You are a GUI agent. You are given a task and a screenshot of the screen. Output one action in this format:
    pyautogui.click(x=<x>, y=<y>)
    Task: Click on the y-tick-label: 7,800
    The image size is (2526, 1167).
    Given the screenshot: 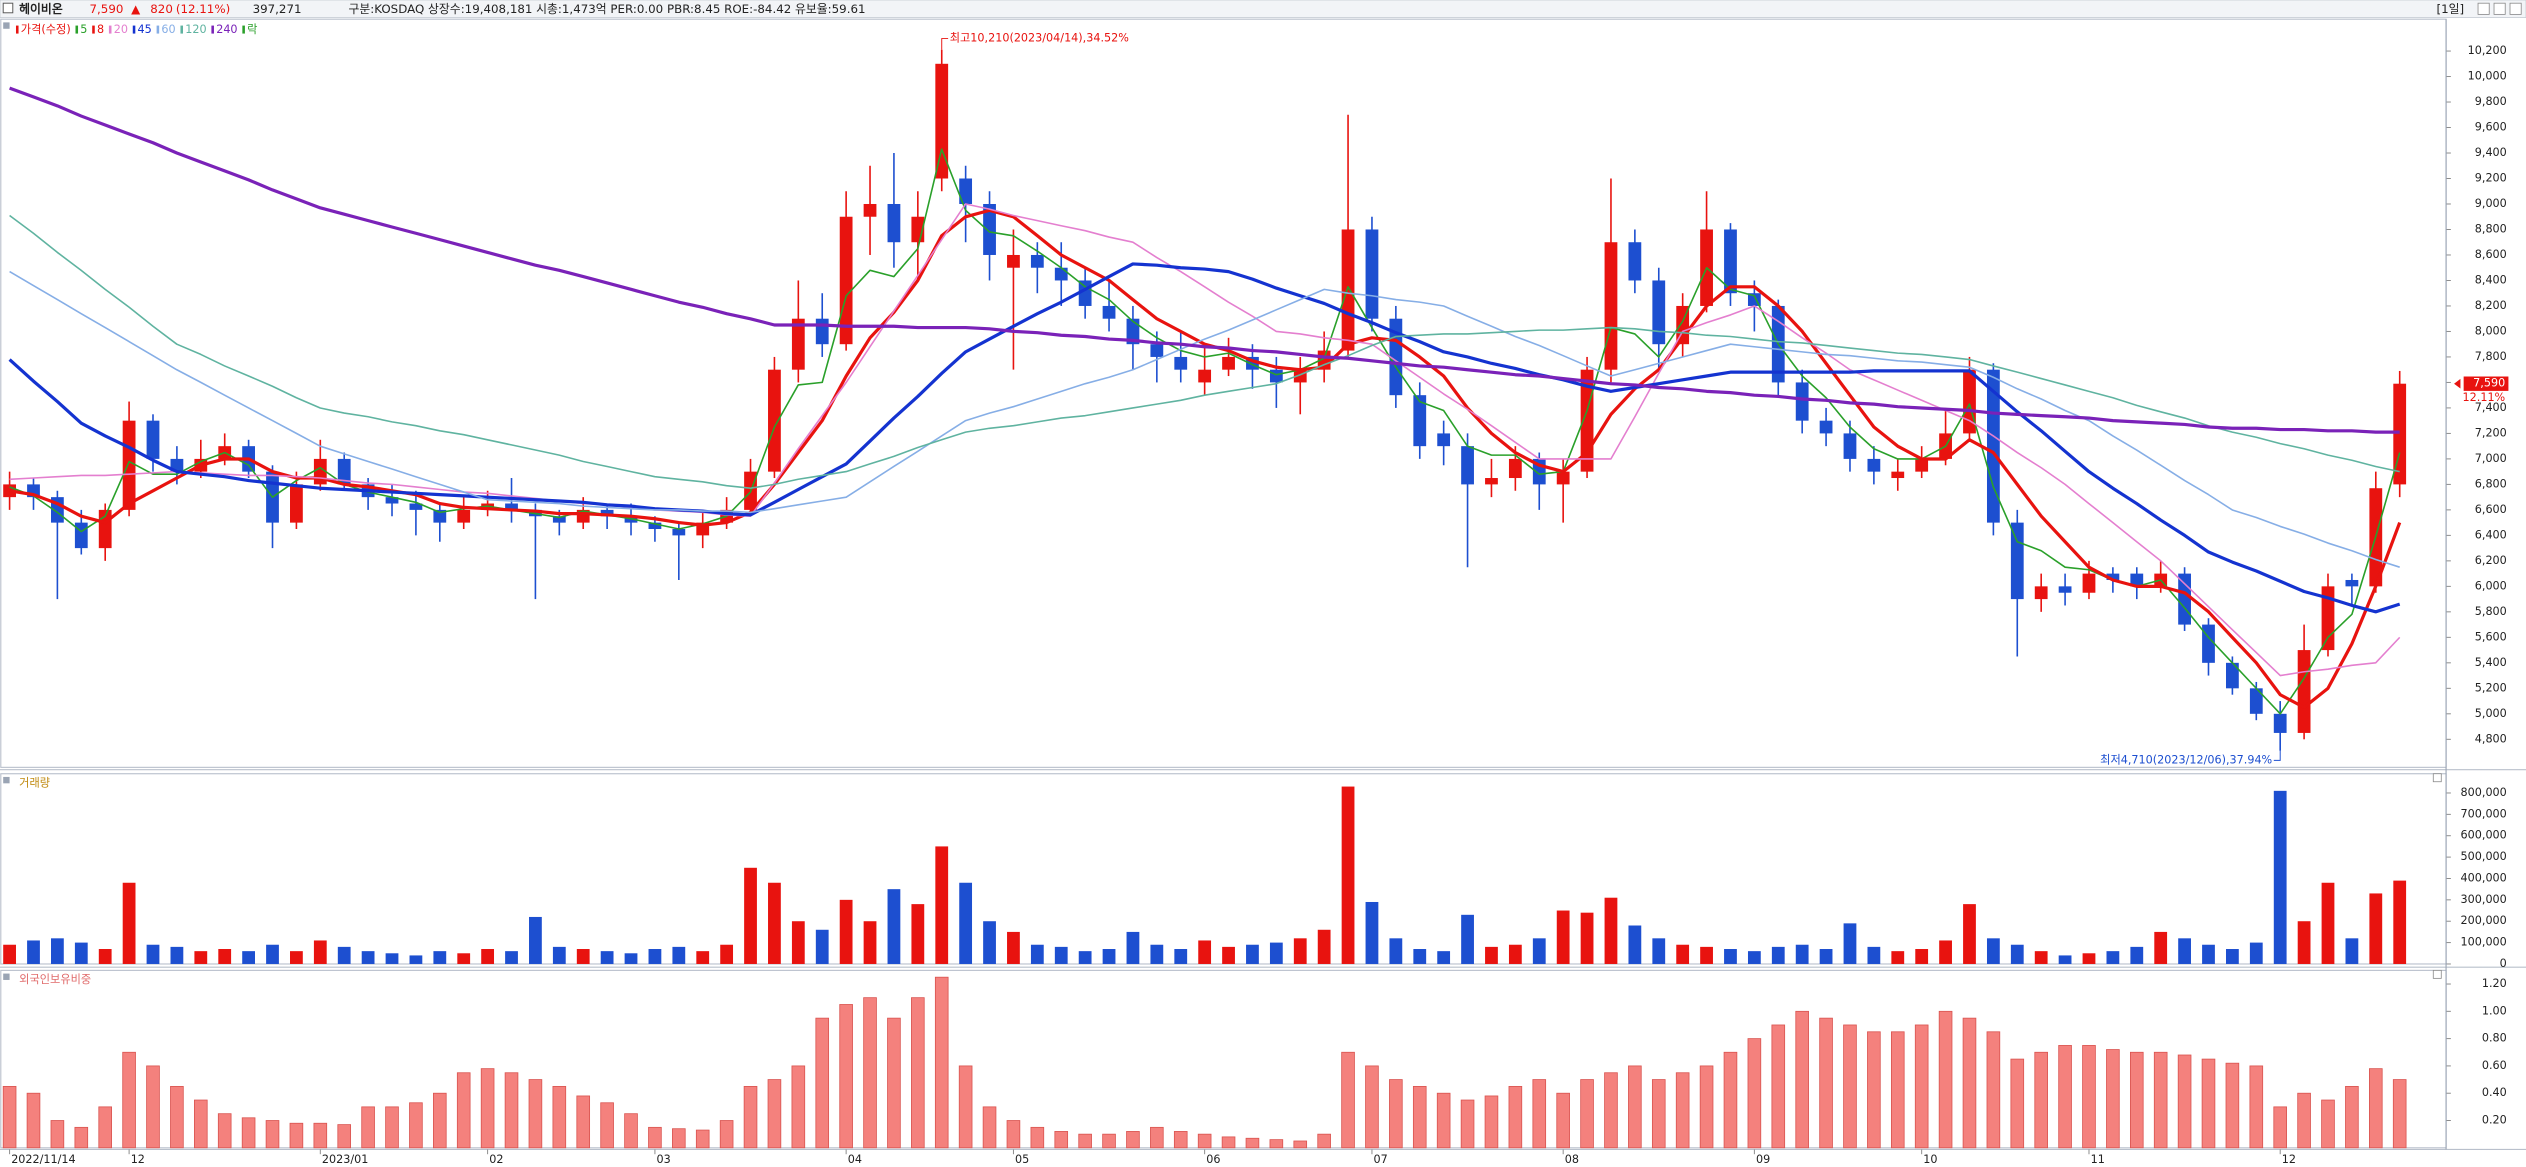 What is the action you would take?
    pyautogui.click(x=2491, y=356)
    